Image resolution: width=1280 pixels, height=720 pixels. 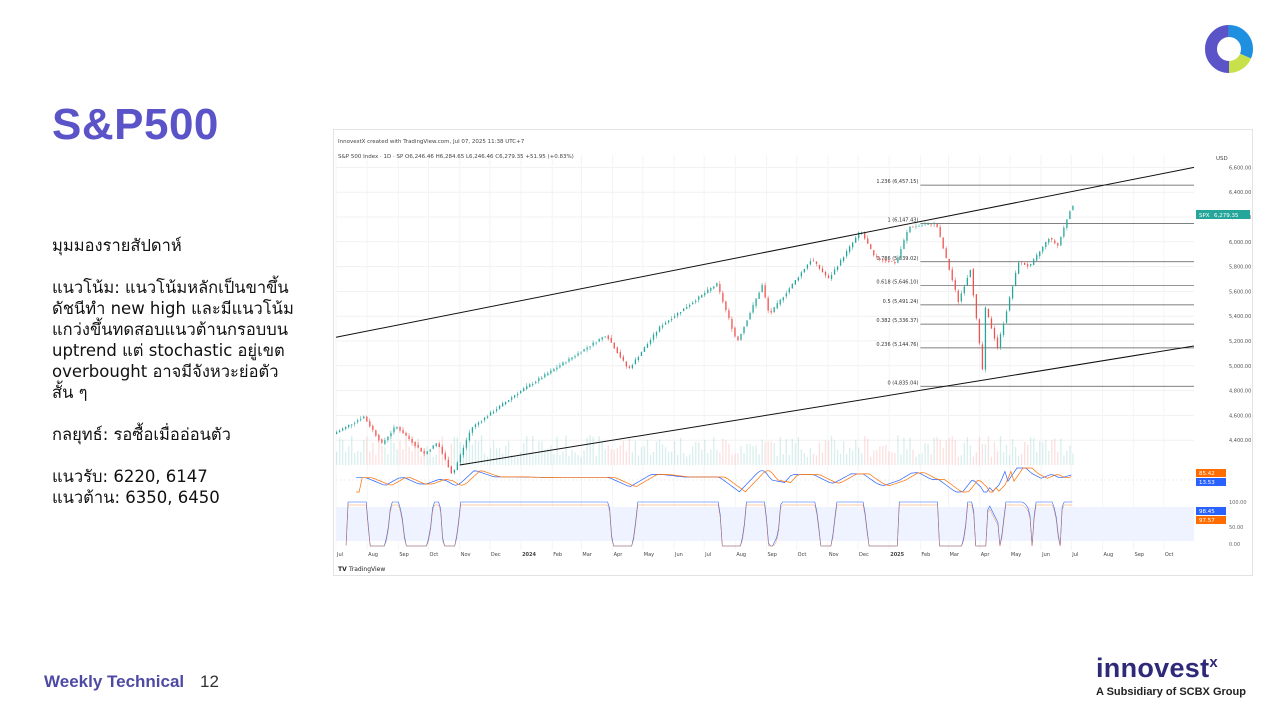 I want to click on macd-tag: 85.42, so click(x=1207, y=474).